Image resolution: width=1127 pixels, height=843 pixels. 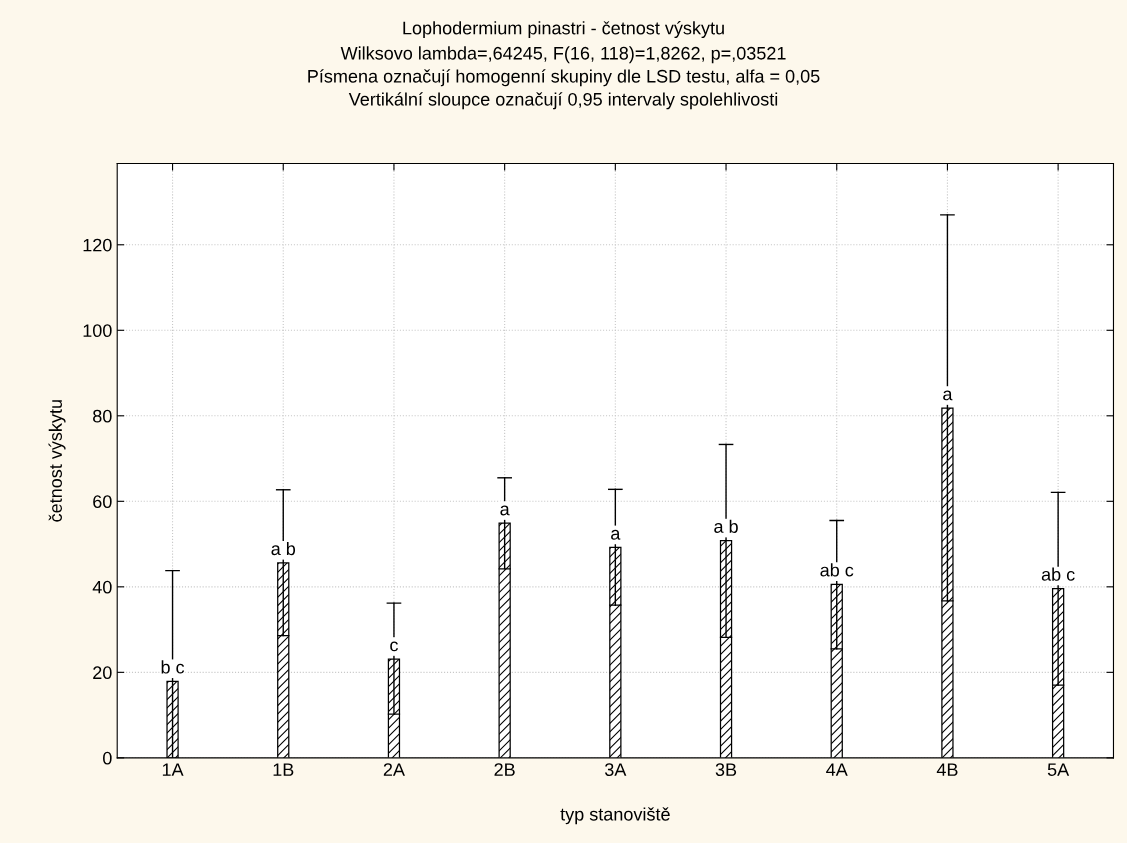 What do you see at coordinates (97, 245) in the screenshot?
I see `y-tick-label: 120` at bounding box center [97, 245].